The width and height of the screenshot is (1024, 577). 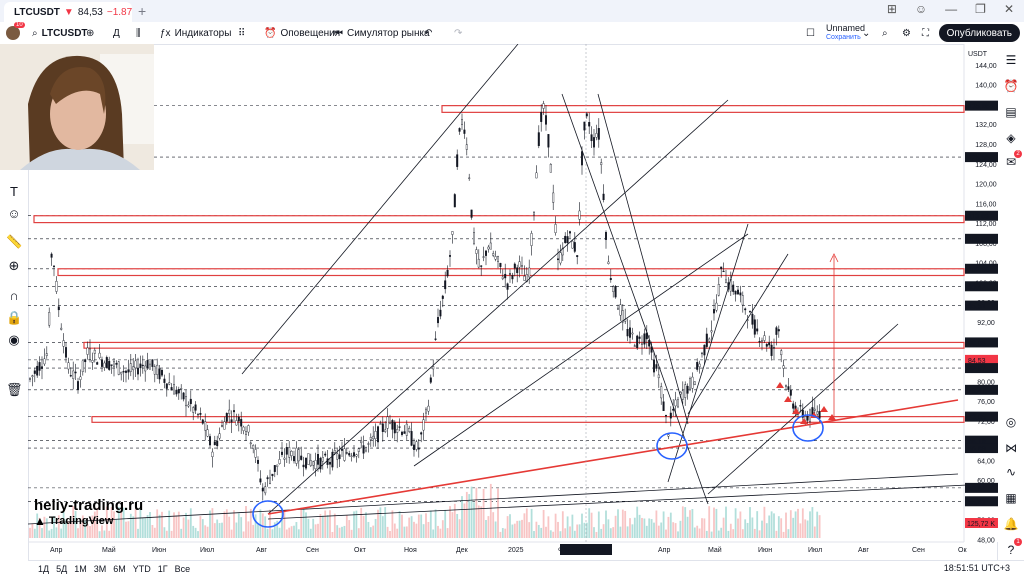 I want to click on price-axis, so click(x=981, y=293).